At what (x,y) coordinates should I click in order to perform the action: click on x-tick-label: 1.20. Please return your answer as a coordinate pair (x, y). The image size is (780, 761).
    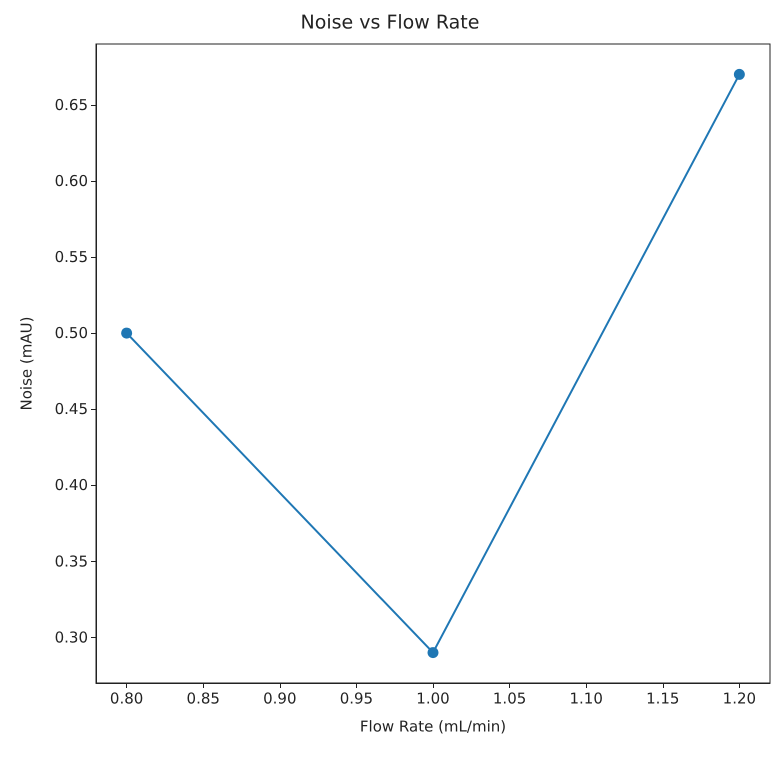
    Looking at the image, I should click on (739, 699).